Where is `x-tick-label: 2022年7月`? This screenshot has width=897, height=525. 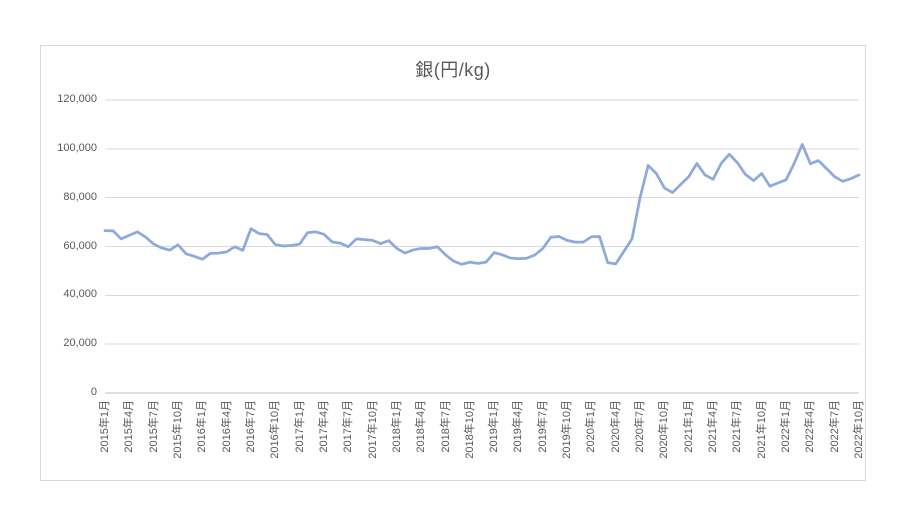
x-tick-label: 2022年7月 is located at coordinates (834, 426).